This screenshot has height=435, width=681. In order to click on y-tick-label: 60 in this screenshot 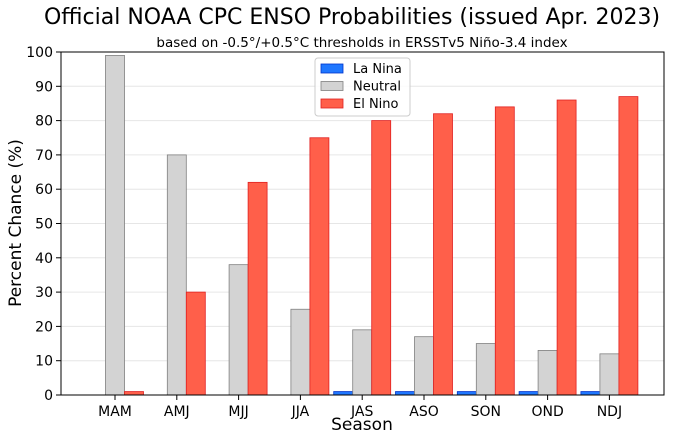, I will do `click(44, 190)`.